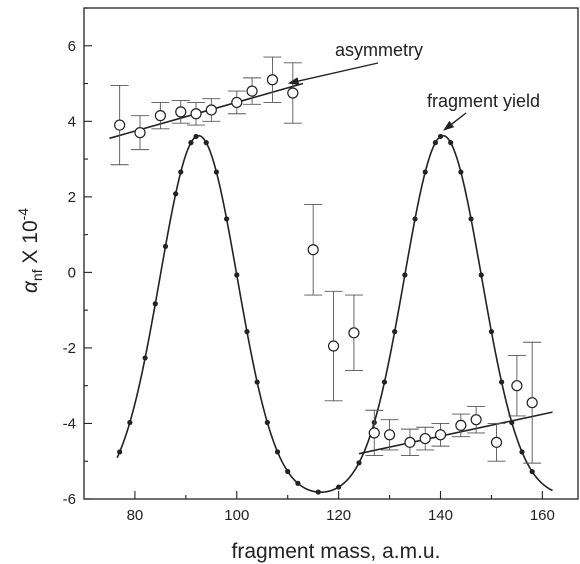  What do you see at coordinates (69, 499) in the screenshot?
I see `y-tick-label: -6` at bounding box center [69, 499].